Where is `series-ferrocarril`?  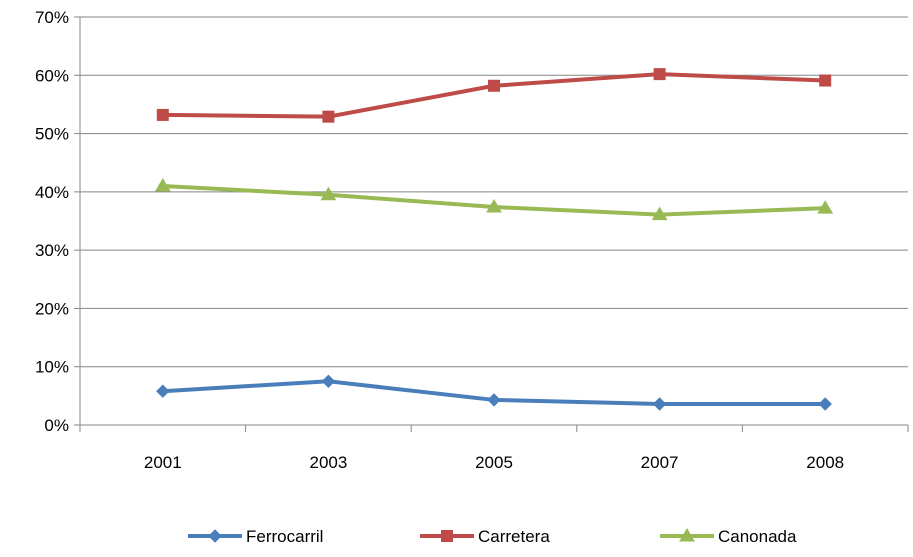
series-ferrocarril is located at coordinates (494, 392).